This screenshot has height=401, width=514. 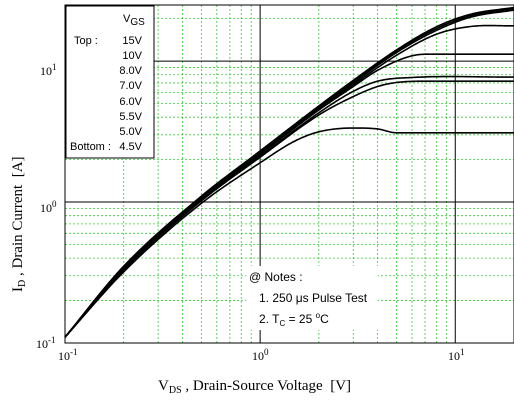 I want to click on y-tick-labels: 10⁻¹ 10⁰ 10¹, so click(x=46, y=206).